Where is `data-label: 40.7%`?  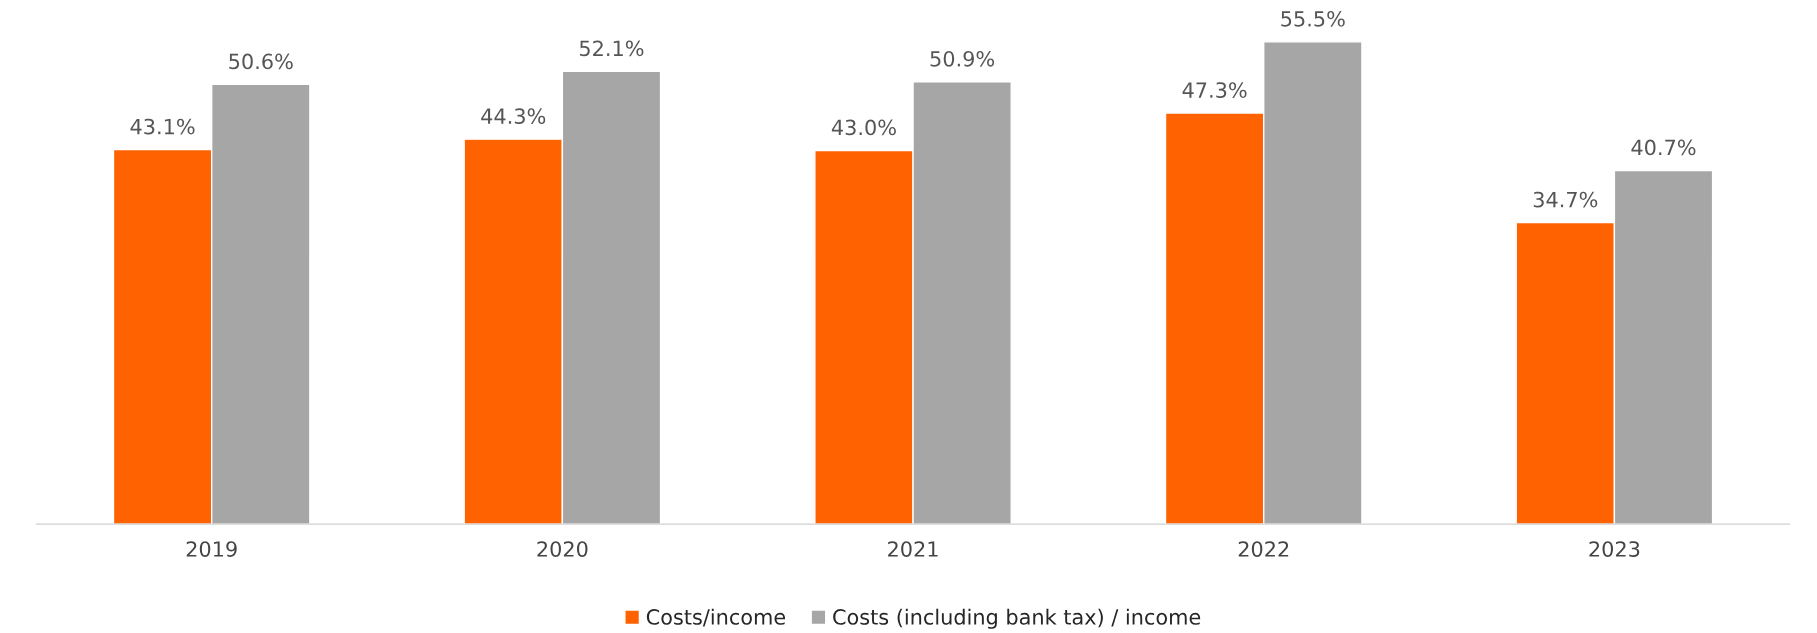 data-label: 40.7% is located at coordinates (1663, 147).